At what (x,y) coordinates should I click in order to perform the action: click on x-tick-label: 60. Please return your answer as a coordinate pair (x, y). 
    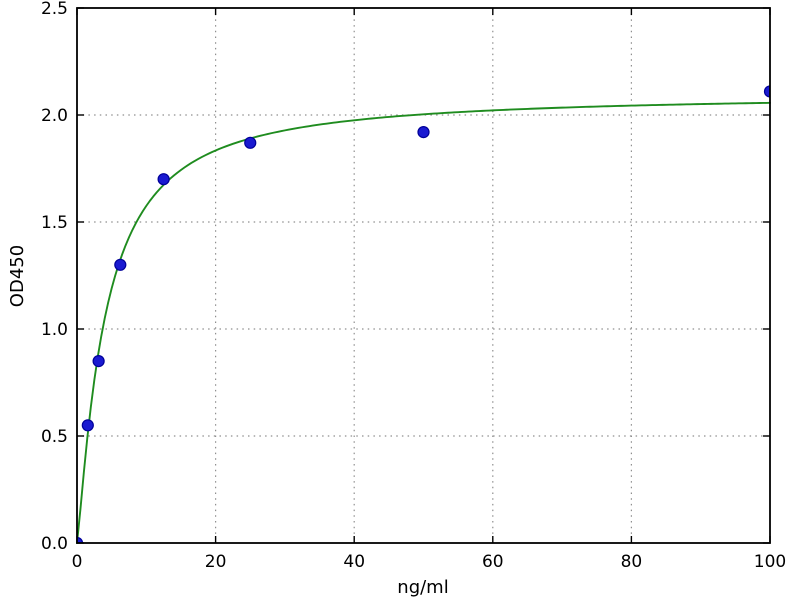
    Looking at the image, I should click on (493, 562).